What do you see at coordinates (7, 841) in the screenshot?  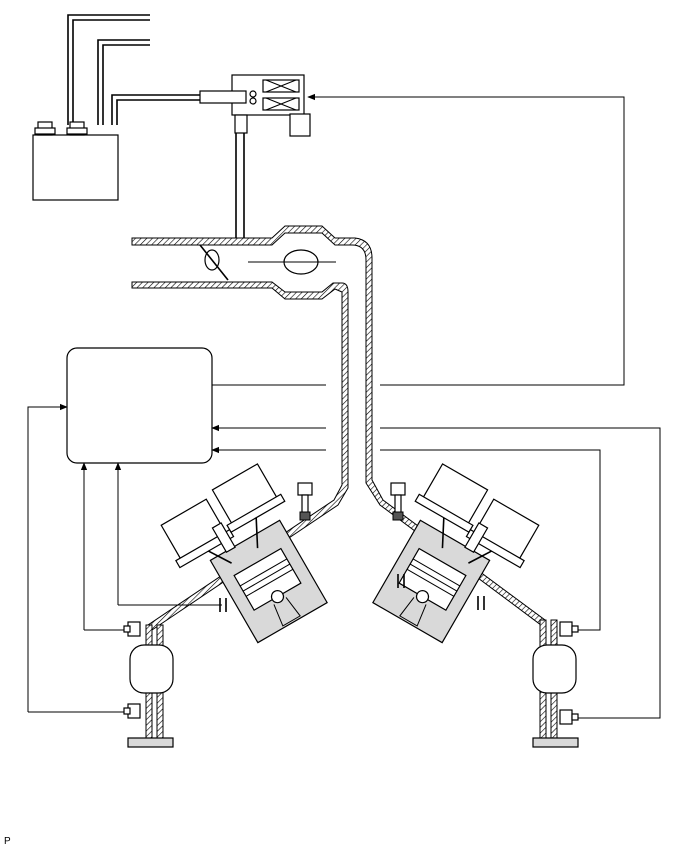 I see `figure-corner-label: P` at bounding box center [7, 841].